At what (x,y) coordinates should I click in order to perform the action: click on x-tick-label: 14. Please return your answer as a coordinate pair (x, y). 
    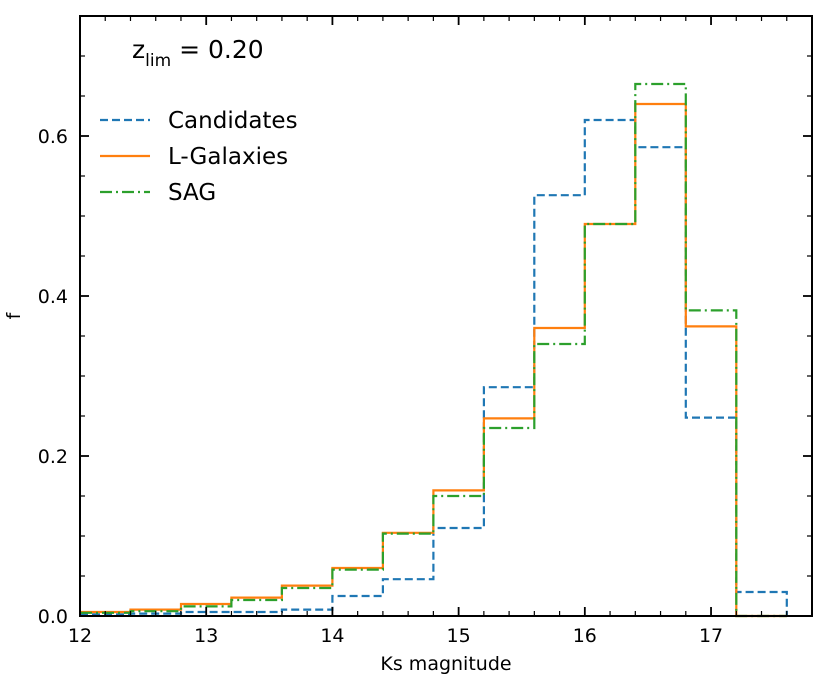
    Looking at the image, I should click on (332, 636).